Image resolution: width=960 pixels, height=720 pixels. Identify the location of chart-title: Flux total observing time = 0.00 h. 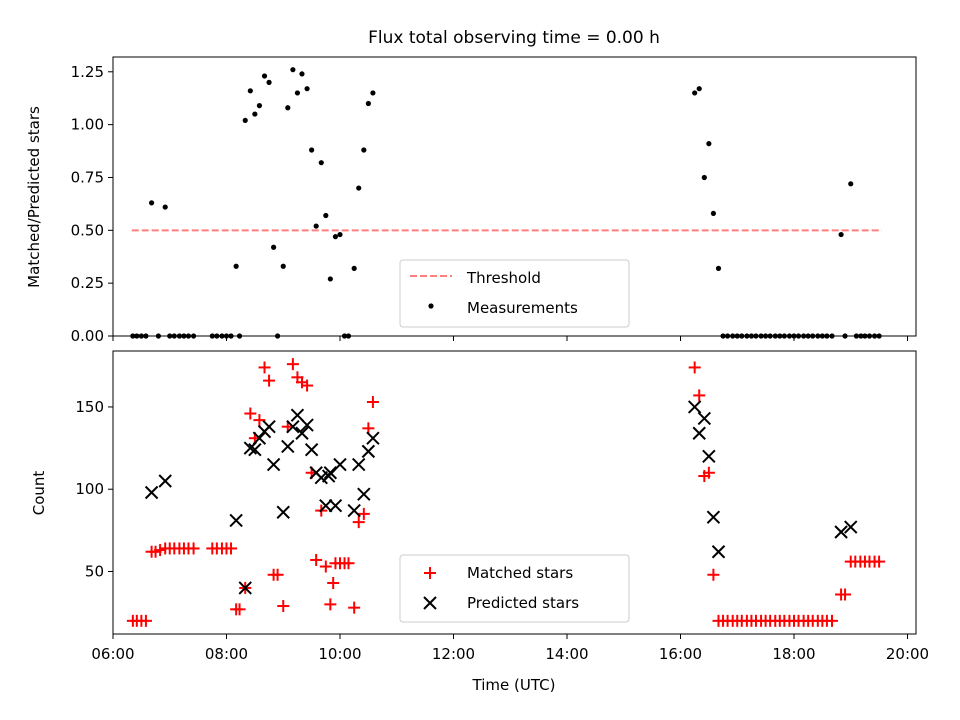
(514, 38).